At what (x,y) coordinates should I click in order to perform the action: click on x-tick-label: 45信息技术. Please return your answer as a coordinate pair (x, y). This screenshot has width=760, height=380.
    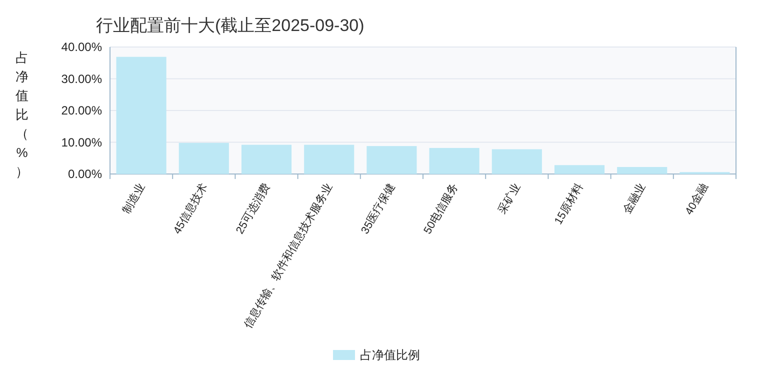
    Looking at the image, I should click on (190, 208).